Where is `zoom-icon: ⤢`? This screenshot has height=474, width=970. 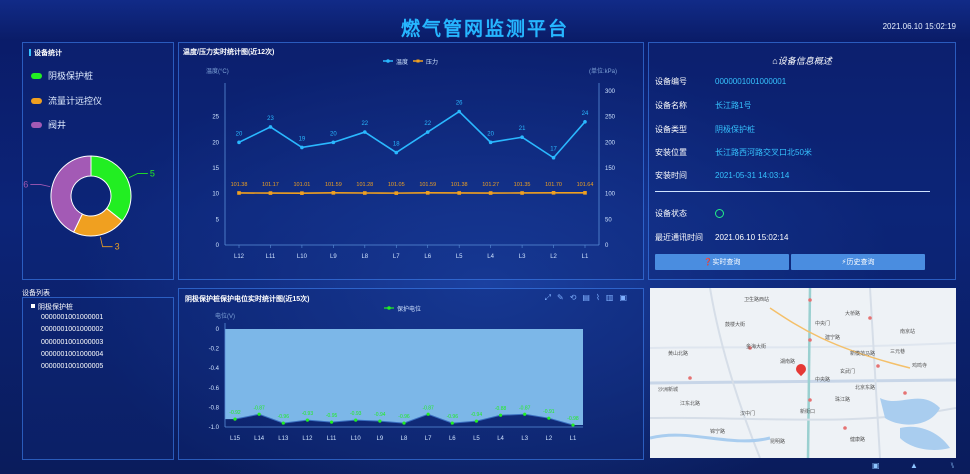
zoom-icon: ⤢ is located at coordinates (550, 297).